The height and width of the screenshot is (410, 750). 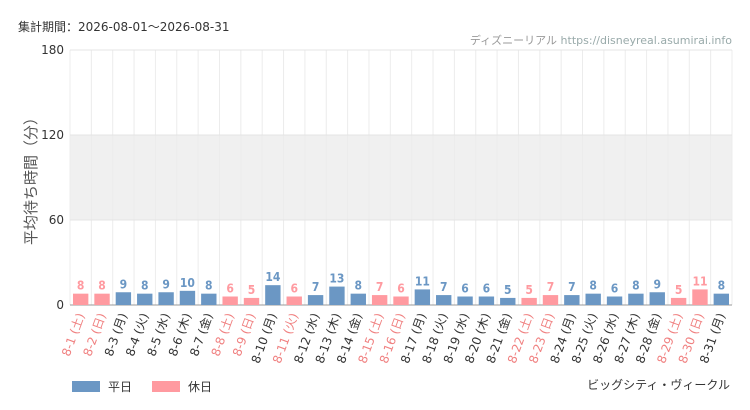 What do you see at coordinates (336, 279) in the screenshot?
I see `data-label: 13` at bounding box center [336, 279].